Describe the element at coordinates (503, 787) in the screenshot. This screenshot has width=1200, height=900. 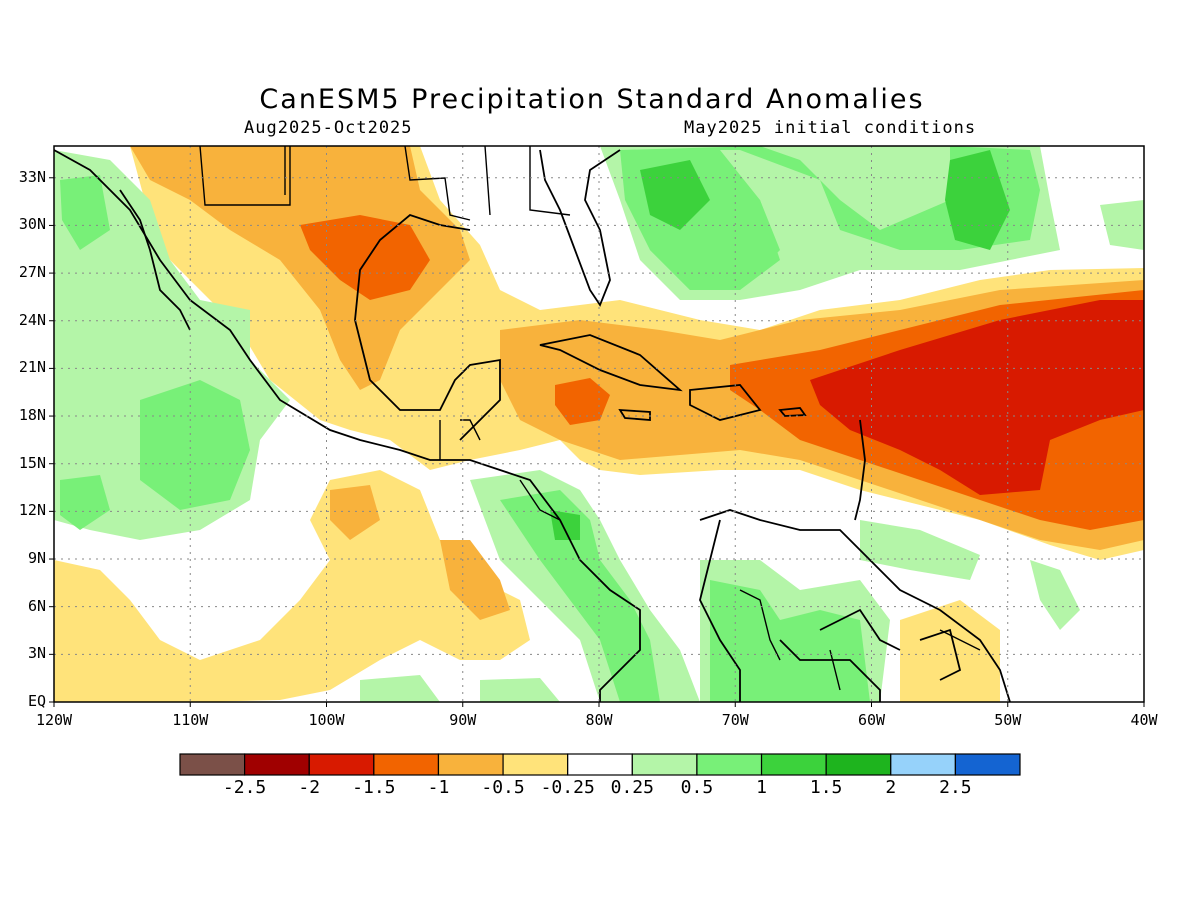
I see `colorbar-label: -0.5` at that location.